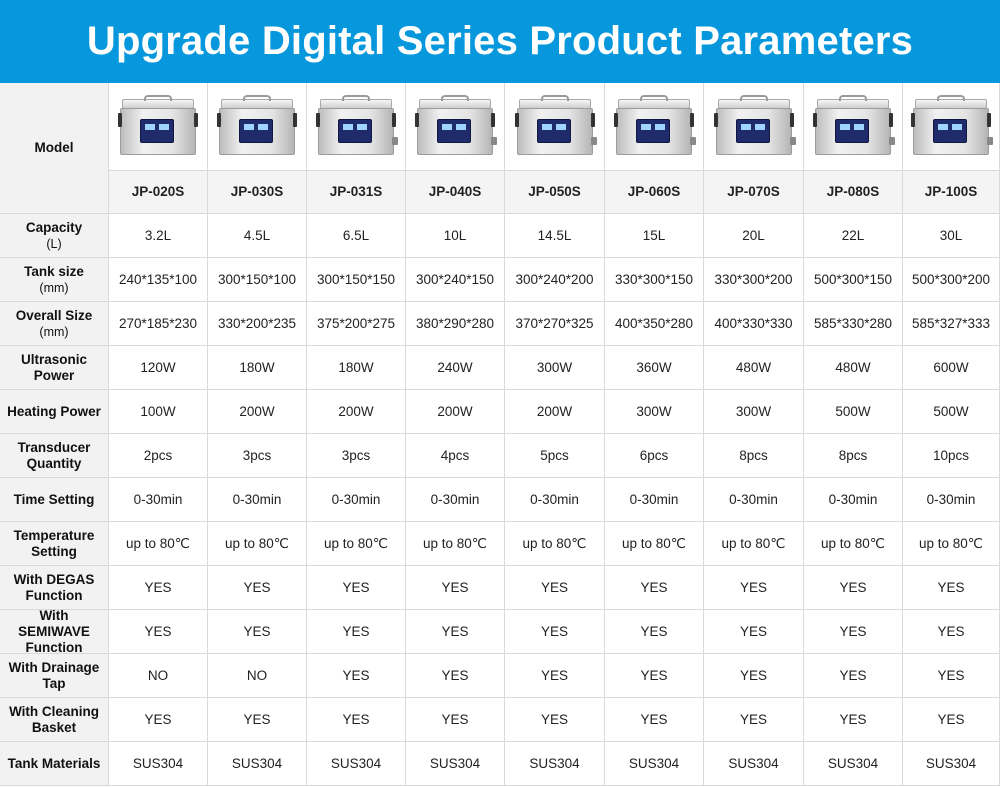 This screenshot has height=787, width=1000. Describe the element at coordinates (951, 368) in the screenshot. I see `table-cell: 600W` at that location.